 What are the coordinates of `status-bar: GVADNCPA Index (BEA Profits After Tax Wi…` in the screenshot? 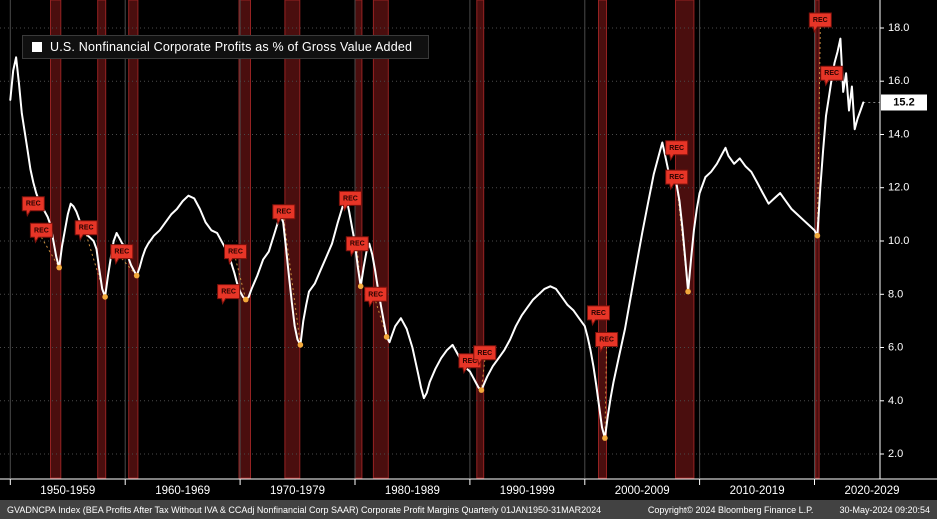 It's located at (468, 509).